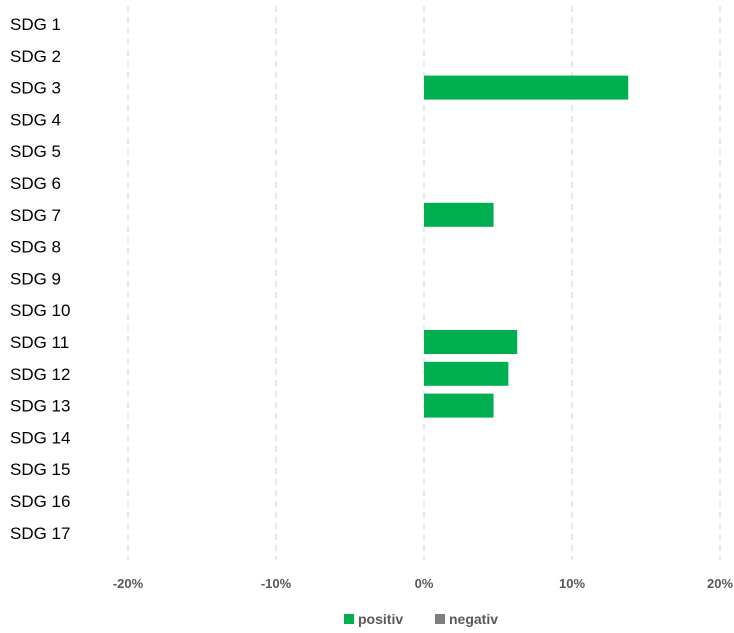 The height and width of the screenshot is (633, 734). I want to click on legend-label-negativ: negativ, so click(473, 619).